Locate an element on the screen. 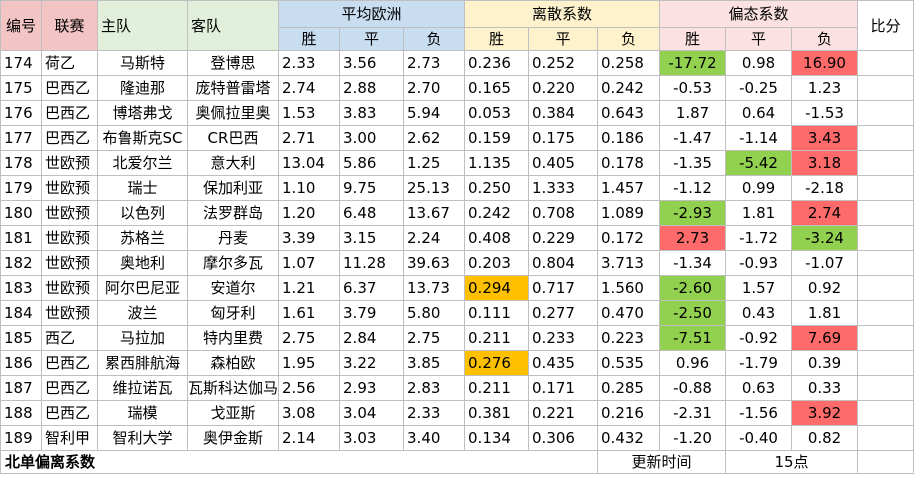  cell-avg-lose: 2.62 is located at coordinates (434, 138).